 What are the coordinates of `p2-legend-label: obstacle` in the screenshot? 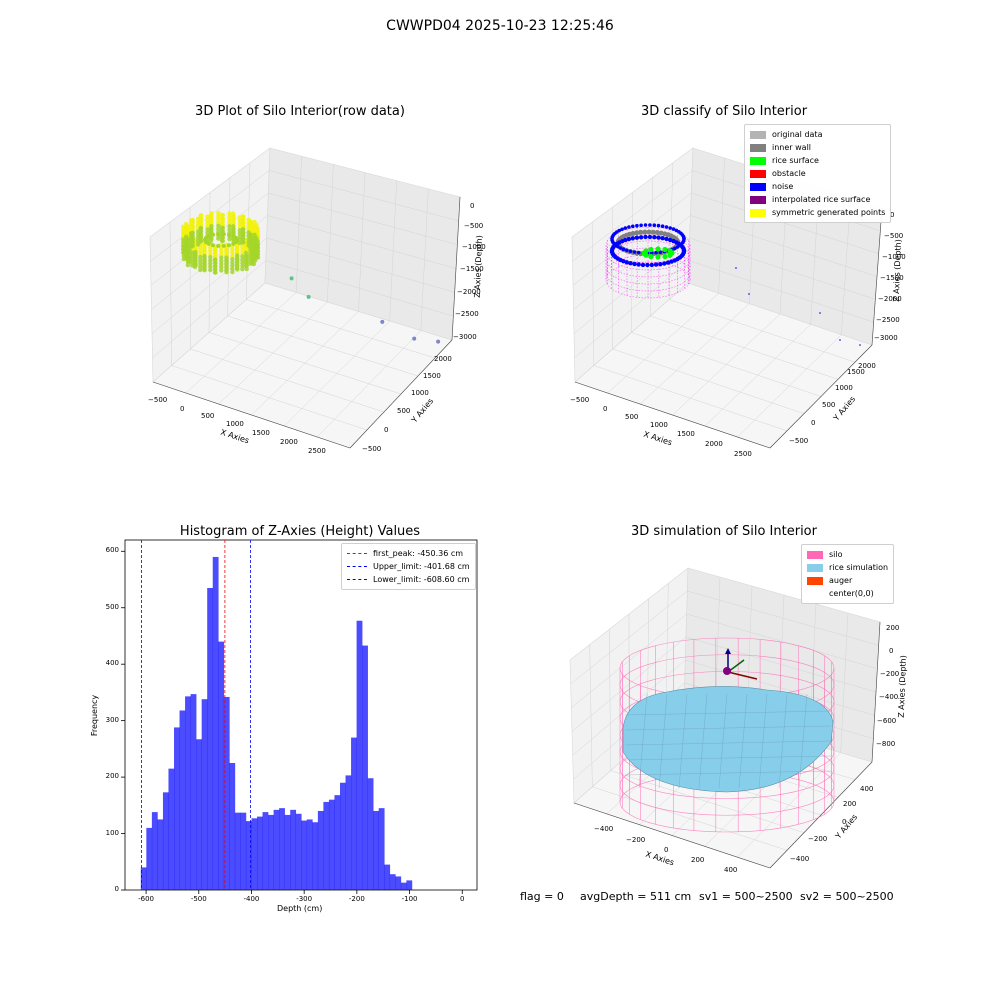 It's located at (789, 173).